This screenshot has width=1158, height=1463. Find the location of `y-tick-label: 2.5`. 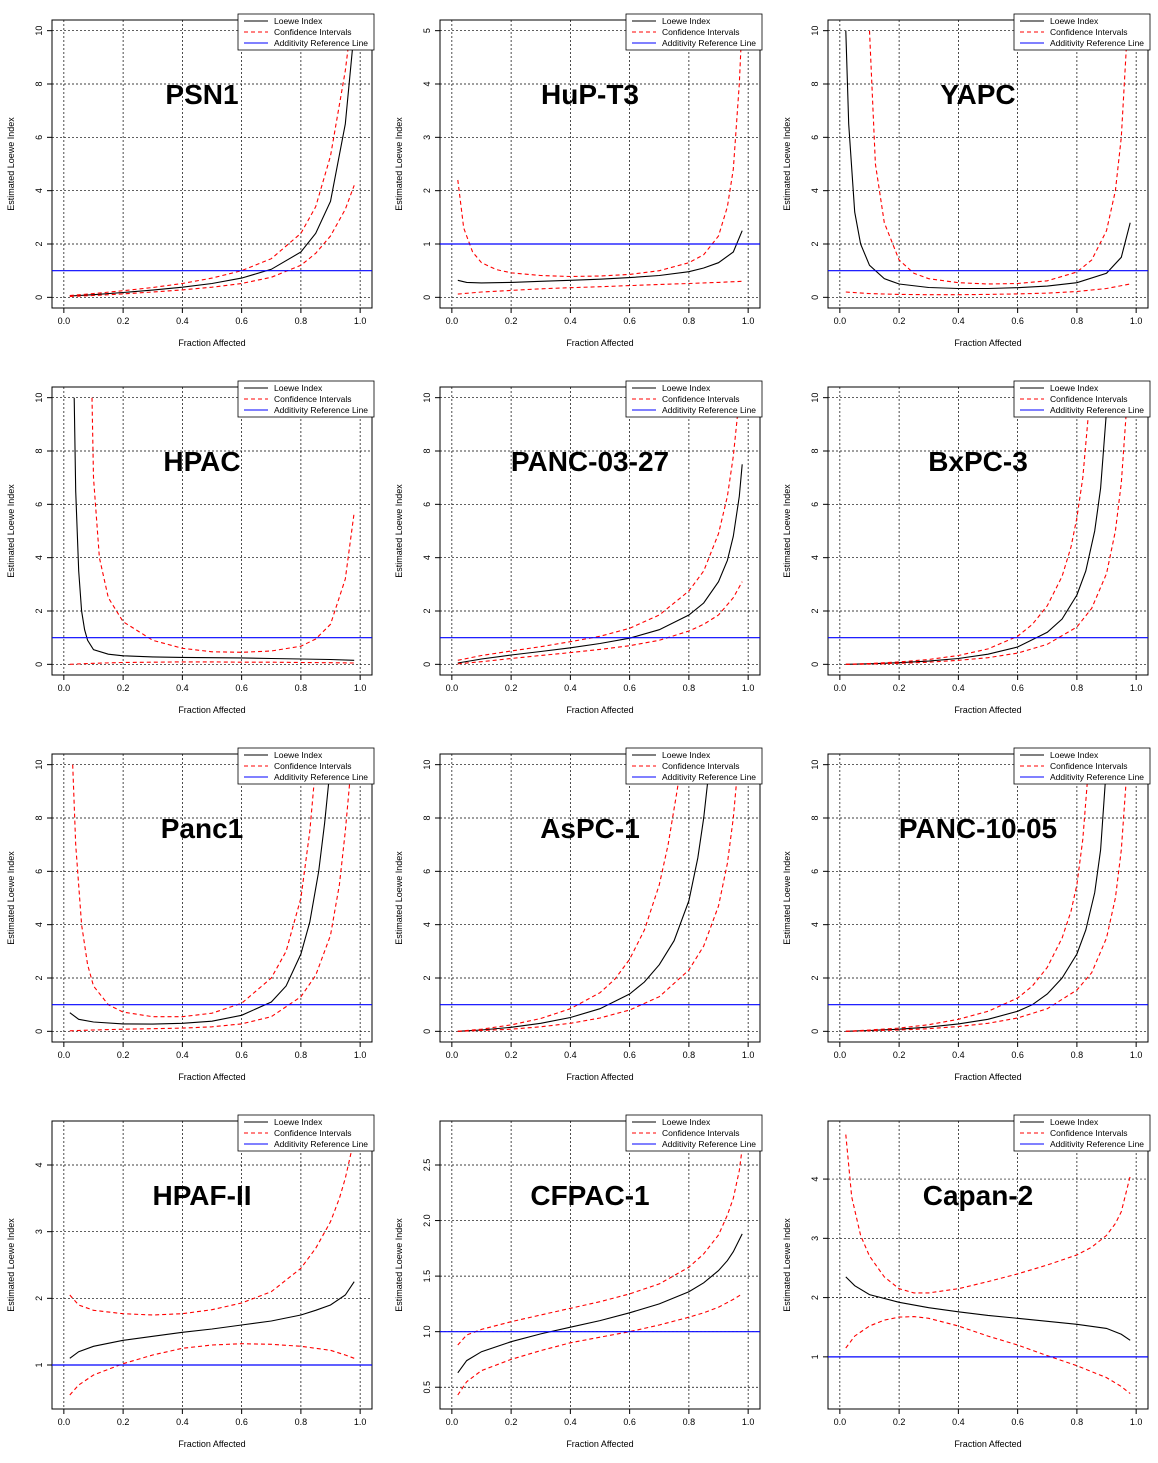

y-tick-label: 2.5 is located at coordinates (427, 1165).